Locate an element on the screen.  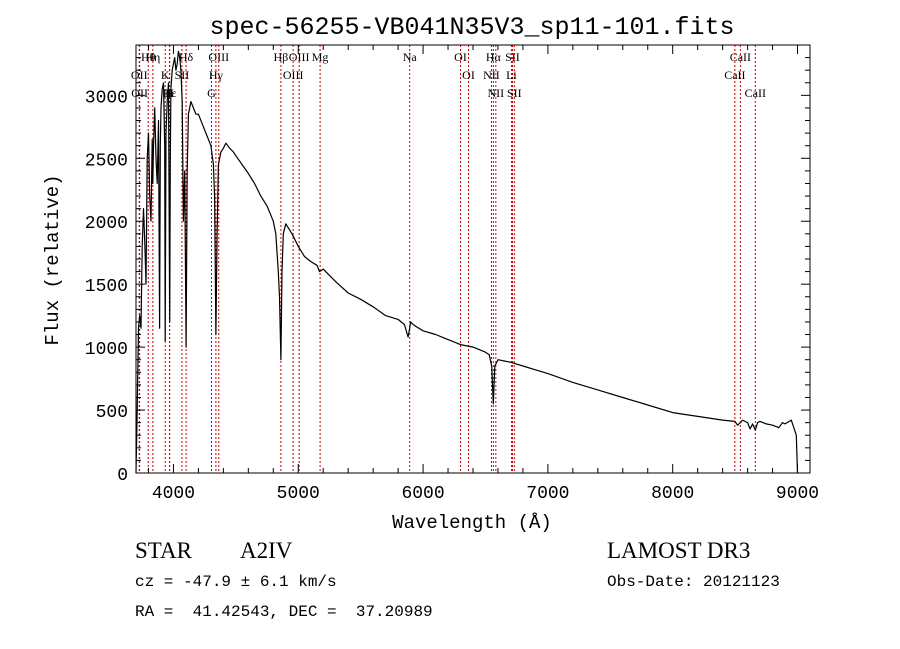
y-axis-label: Flux (relative) is located at coordinates (53, 259).